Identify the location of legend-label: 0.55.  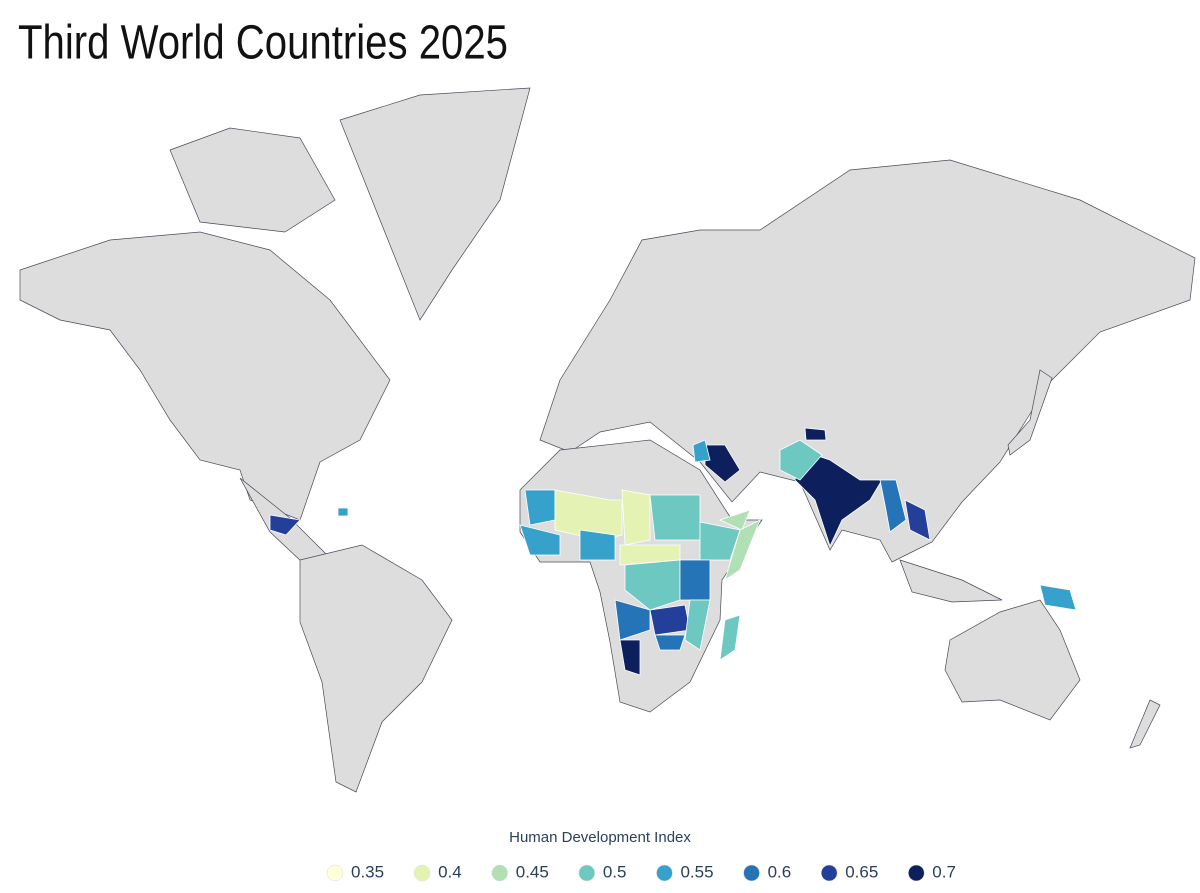
(696, 871).